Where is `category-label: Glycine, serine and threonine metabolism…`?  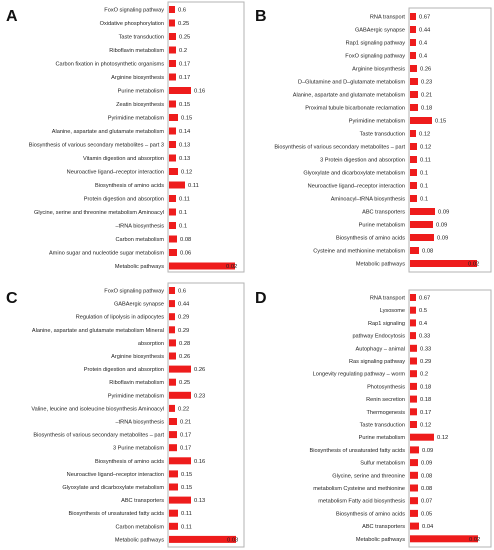 category-label: Glycine, serine and threonine metabolism… is located at coordinates (99, 213).